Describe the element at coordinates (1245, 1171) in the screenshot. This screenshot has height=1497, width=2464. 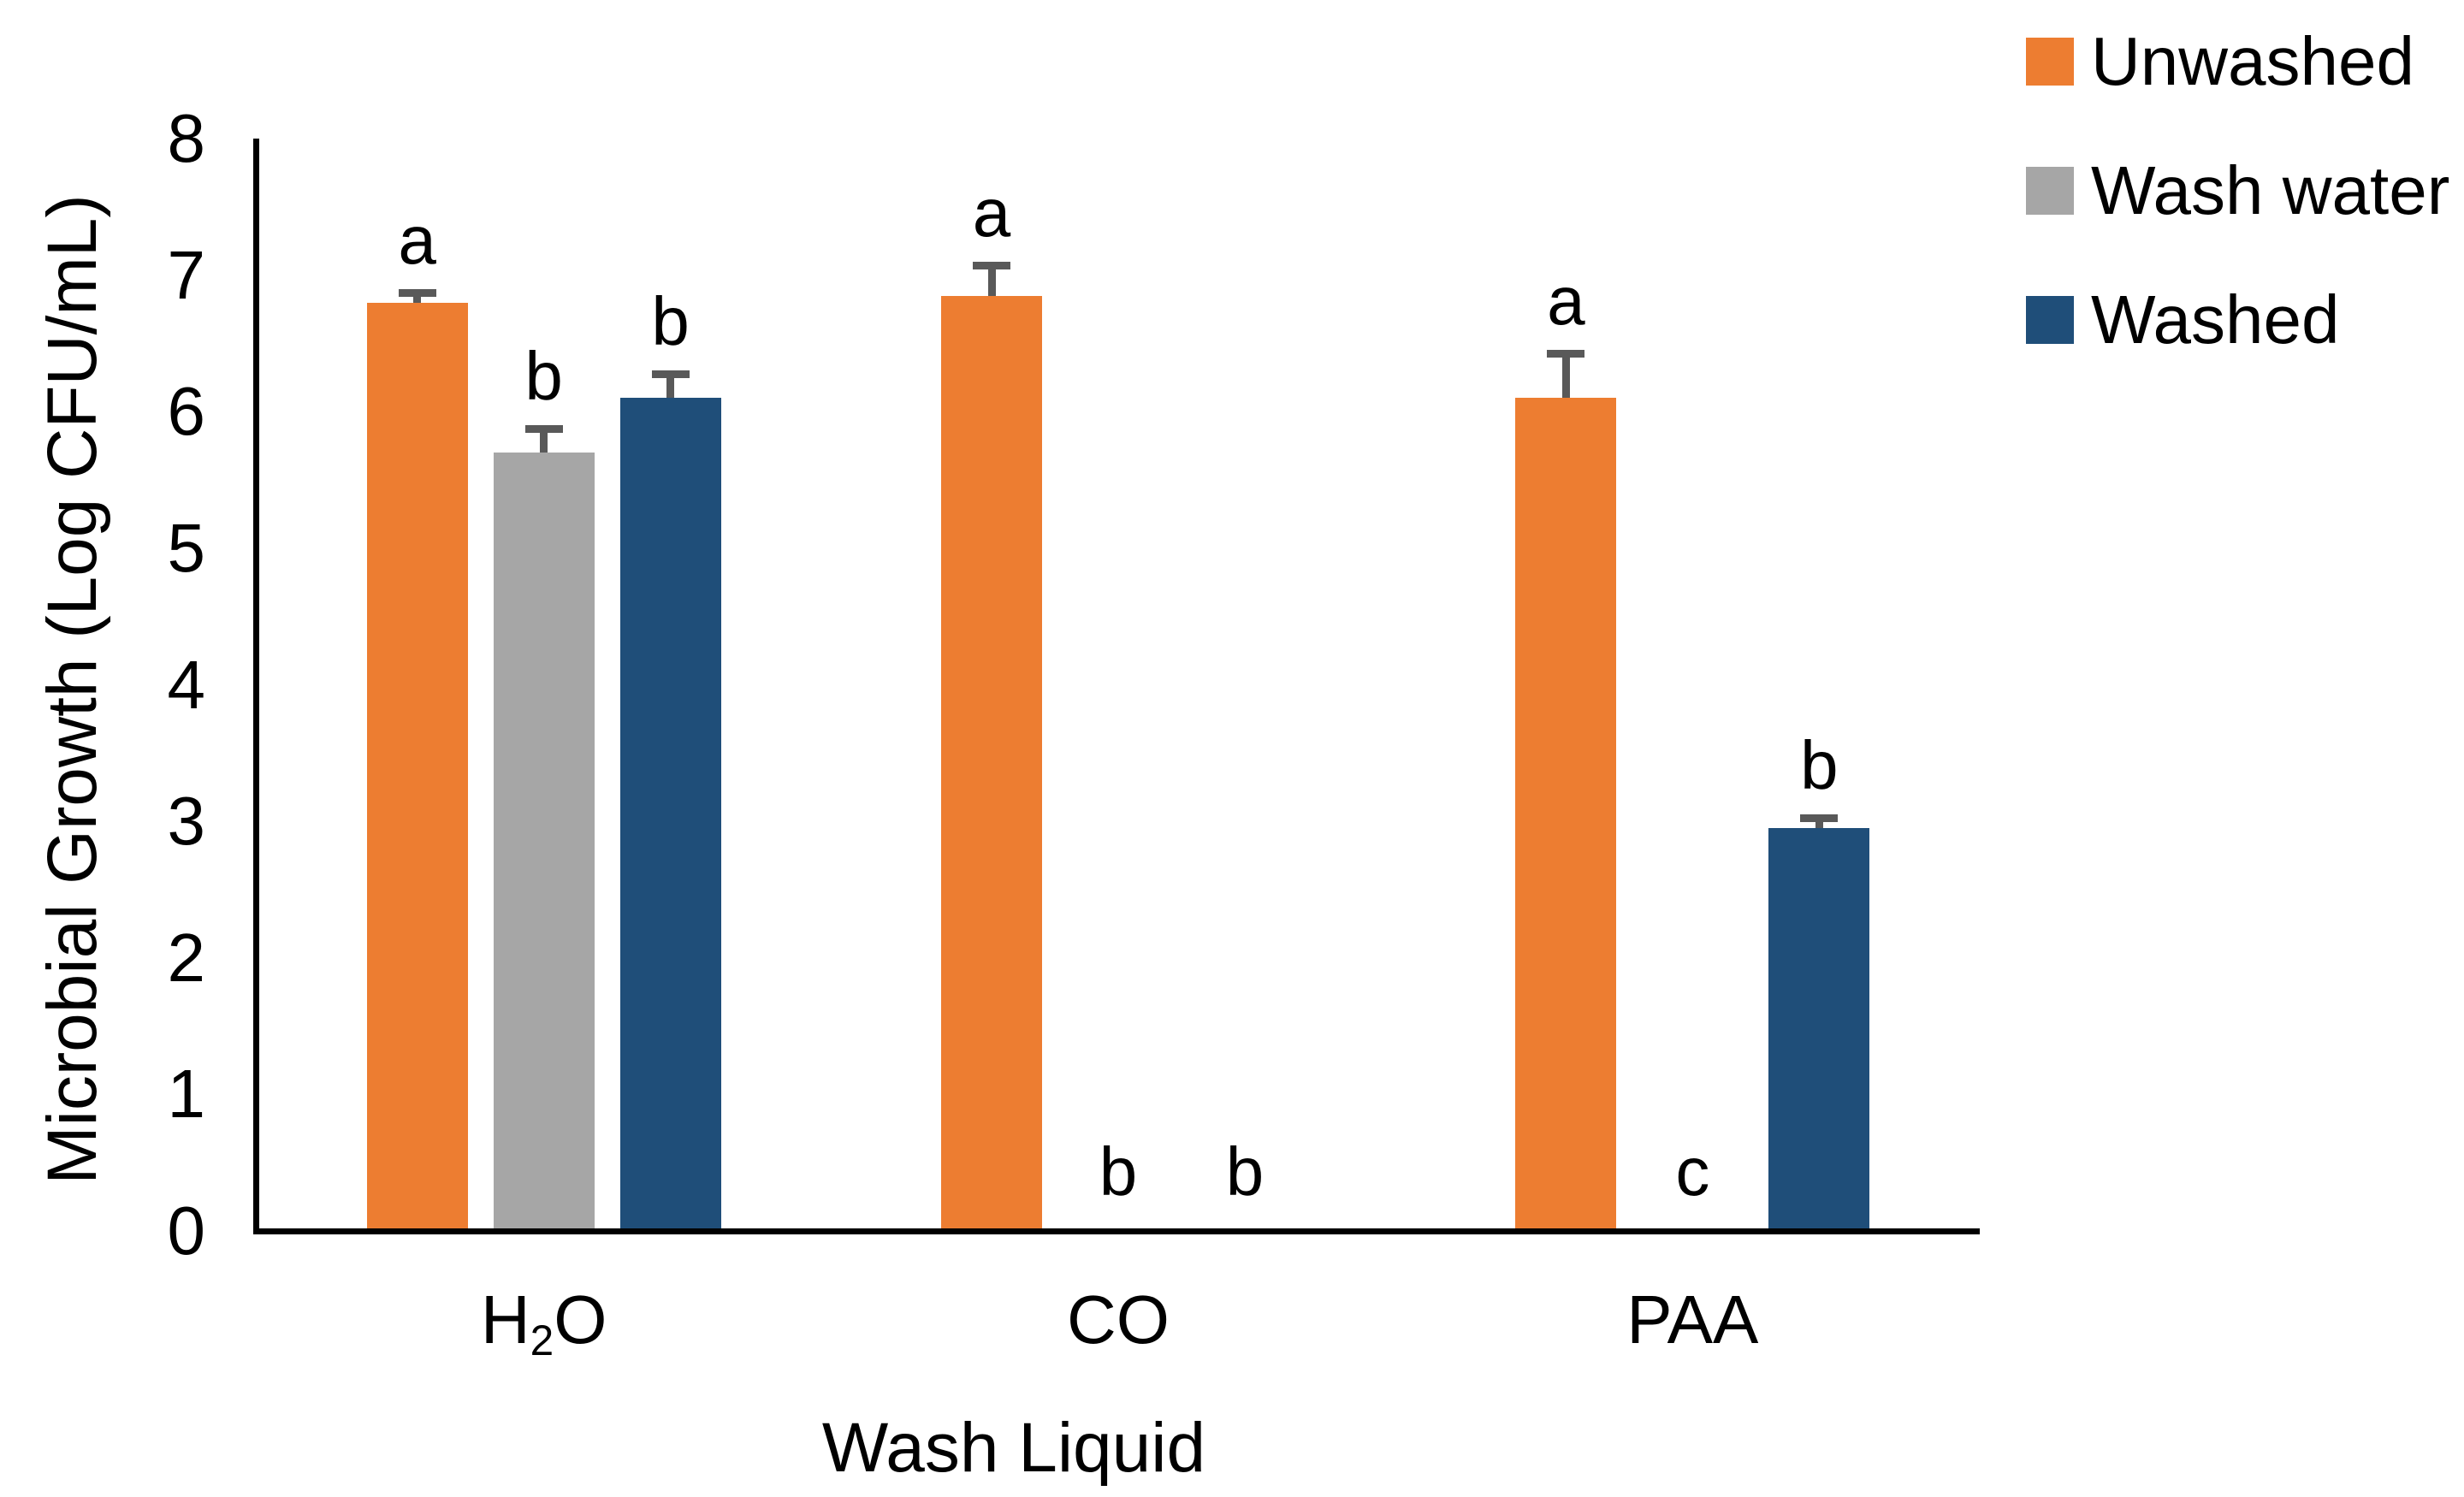
I see `significance-letter-washed-1: b` at that location.